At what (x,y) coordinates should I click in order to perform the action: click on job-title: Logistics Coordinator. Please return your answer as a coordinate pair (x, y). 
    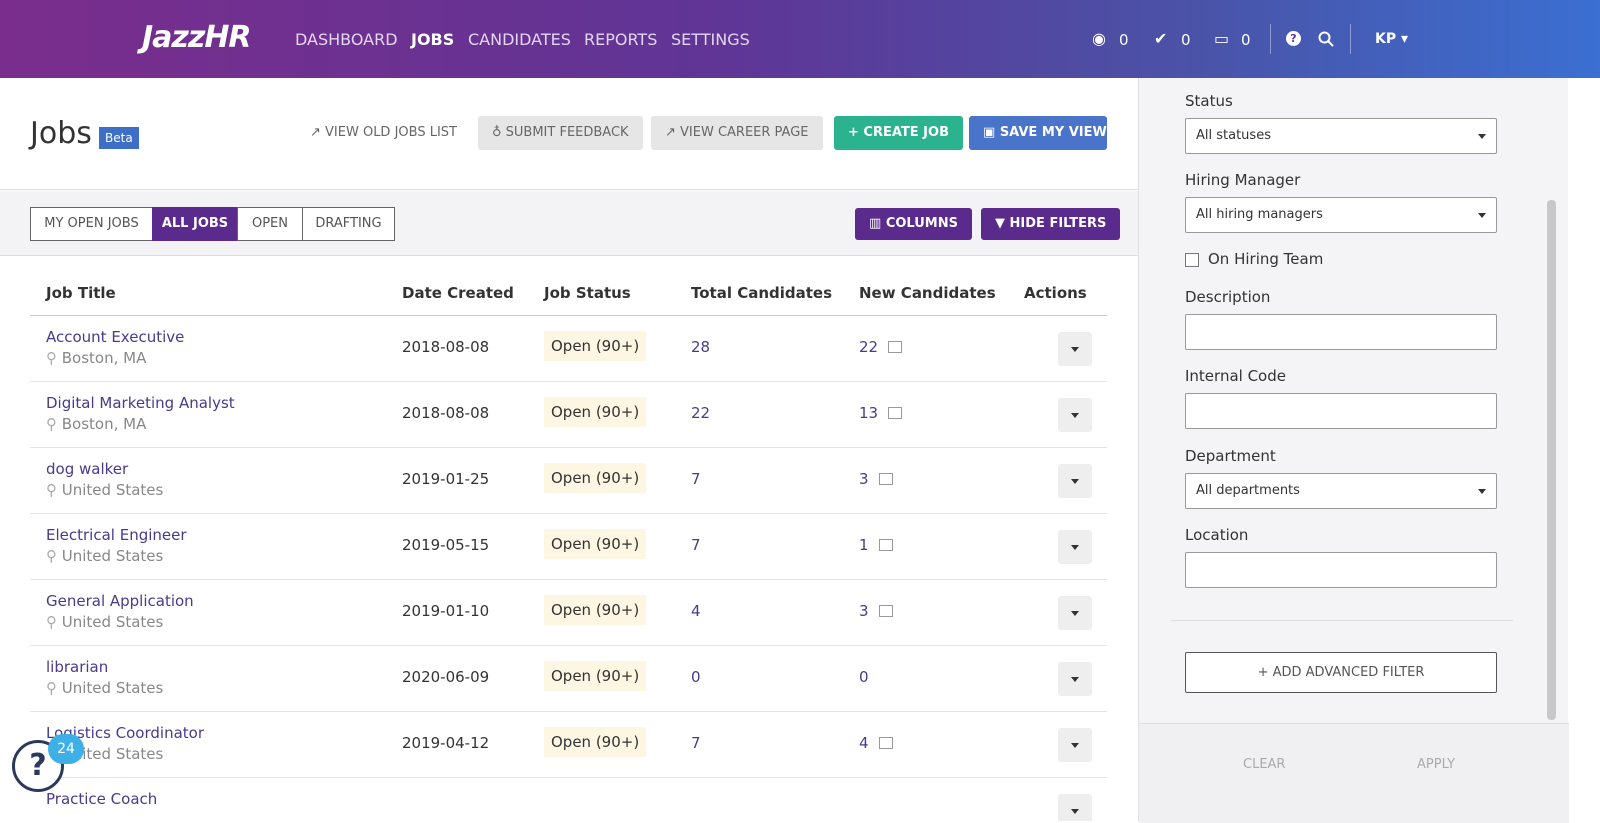
    Looking at the image, I should click on (125, 733).